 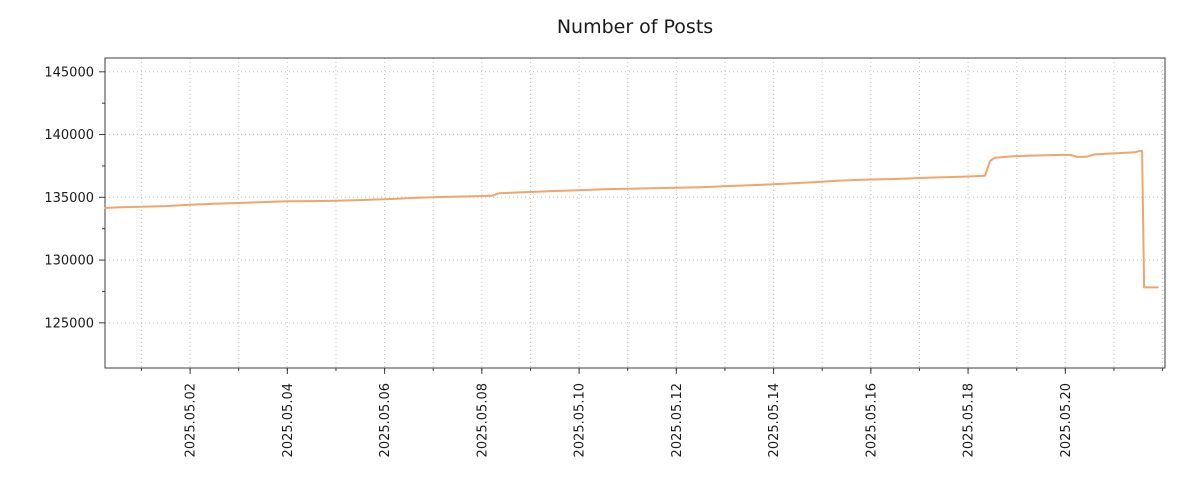 I want to click on y-tick-label: 145000, so click(x=69, y=72).